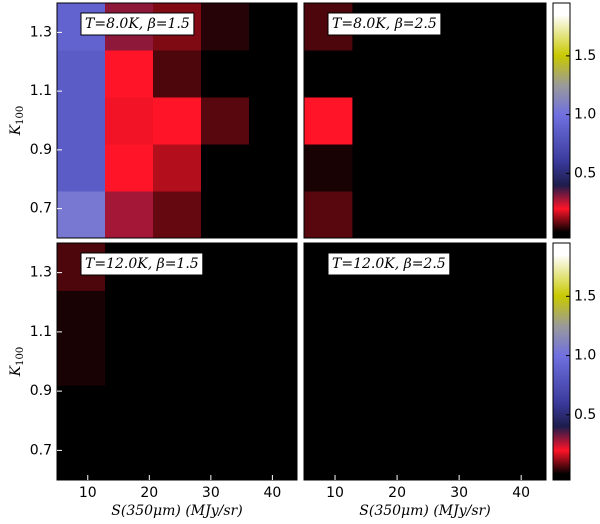  I want to click on x-tick-label: 30, so click(211, 493).